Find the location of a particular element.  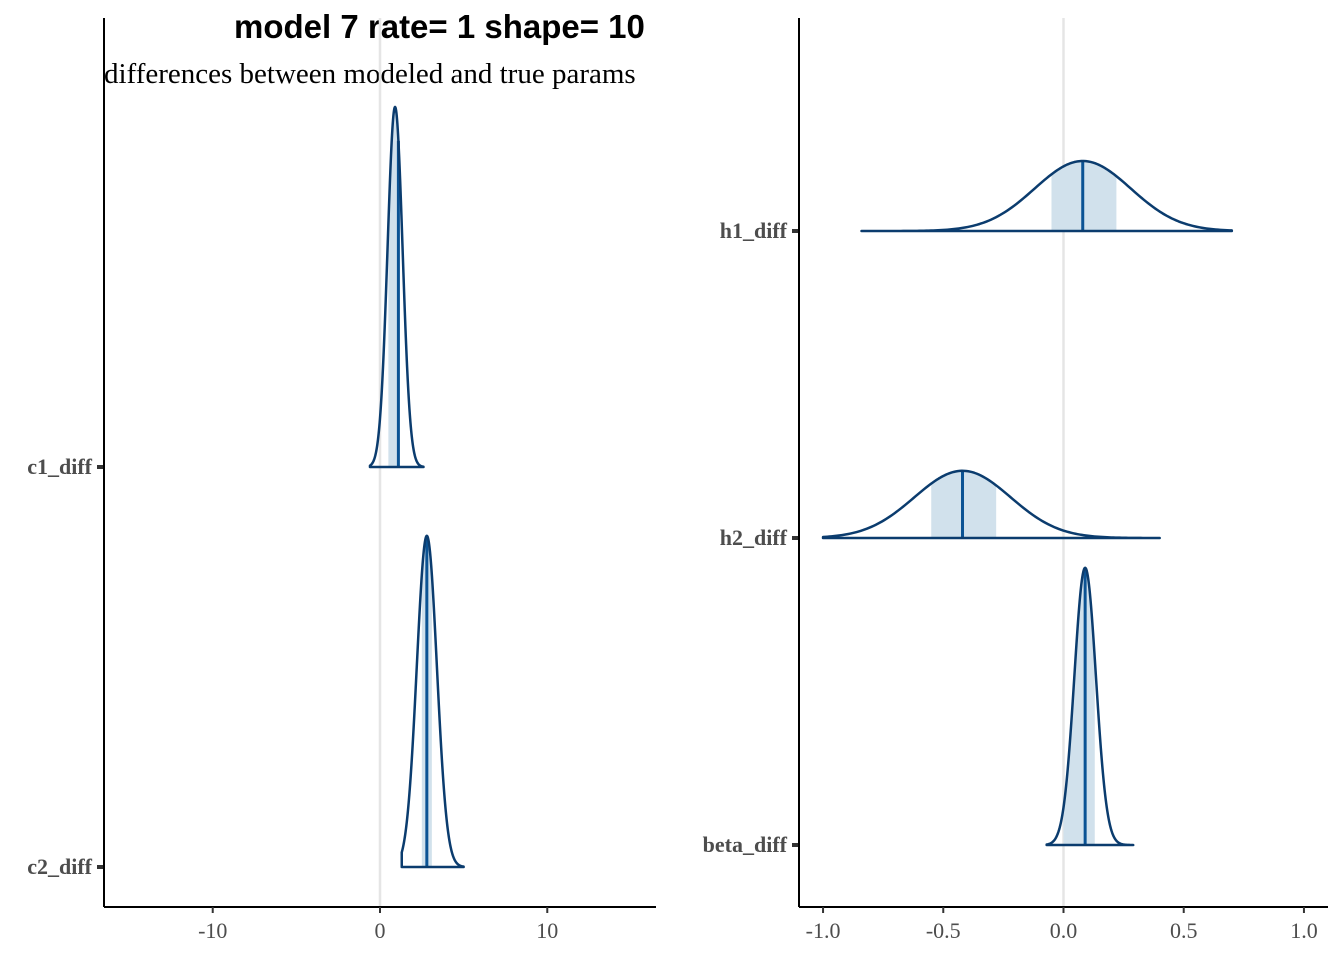

x-tick-label: 10 is located at coordinates (547, 930).